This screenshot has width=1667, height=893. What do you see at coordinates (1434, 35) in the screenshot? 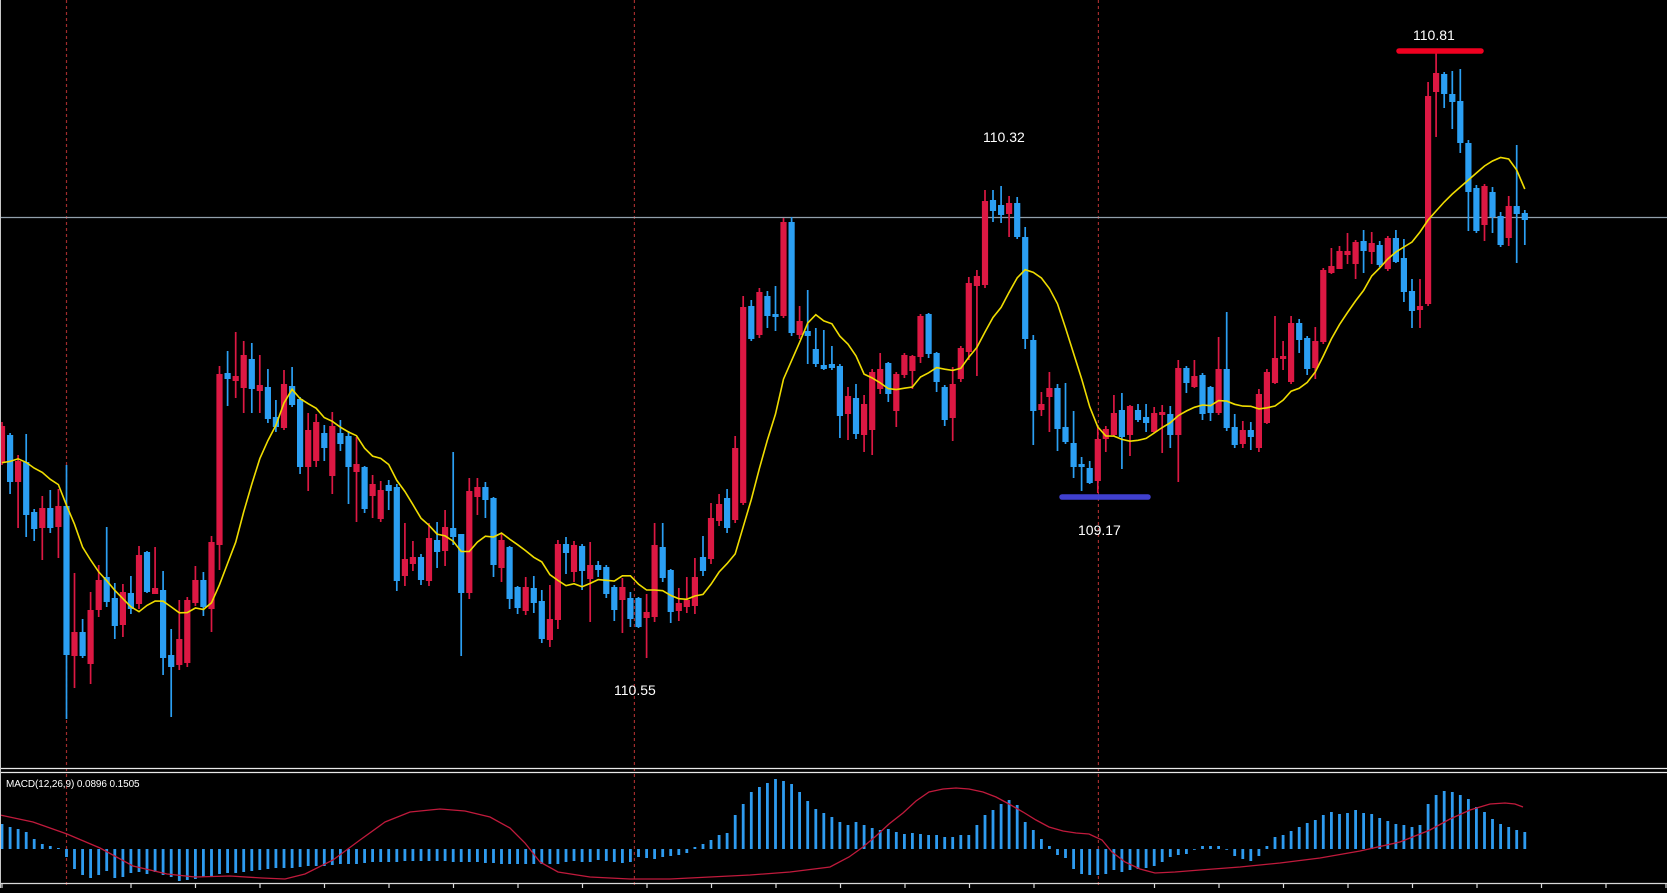
I see `svg-text: 110.81` at bounding box center [1434, 35].